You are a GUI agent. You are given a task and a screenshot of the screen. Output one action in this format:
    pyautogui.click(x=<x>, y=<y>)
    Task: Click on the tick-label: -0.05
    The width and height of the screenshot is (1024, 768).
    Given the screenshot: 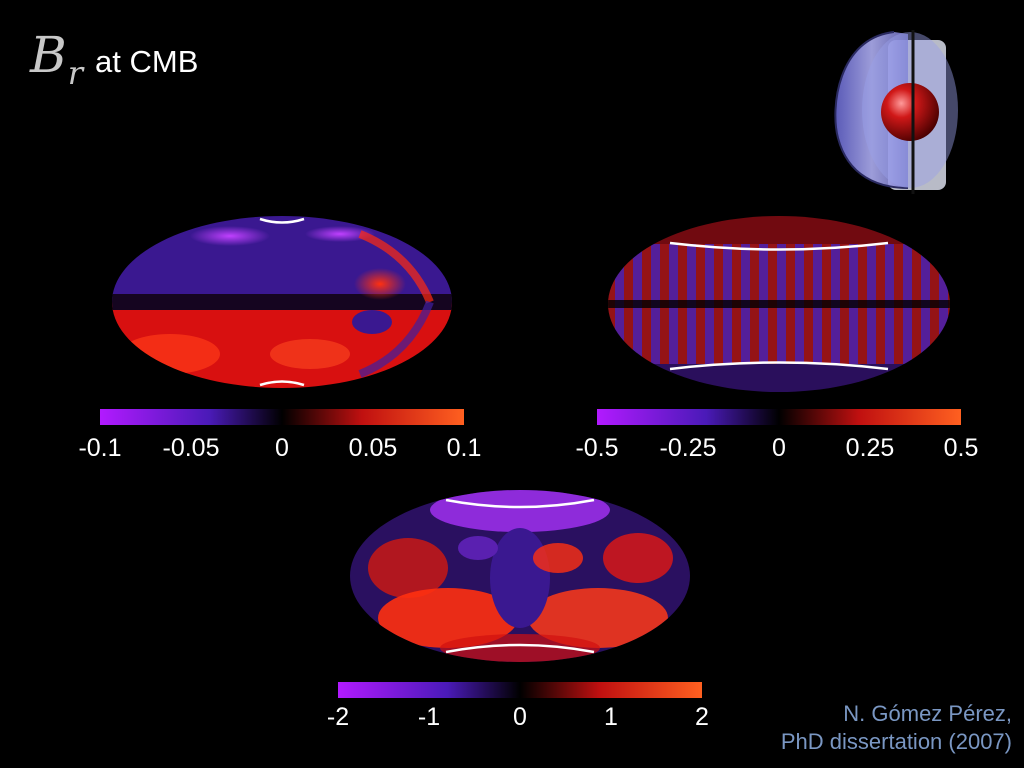 What is the action you would take?
    pyautogui.click(x=191, y=448)
    